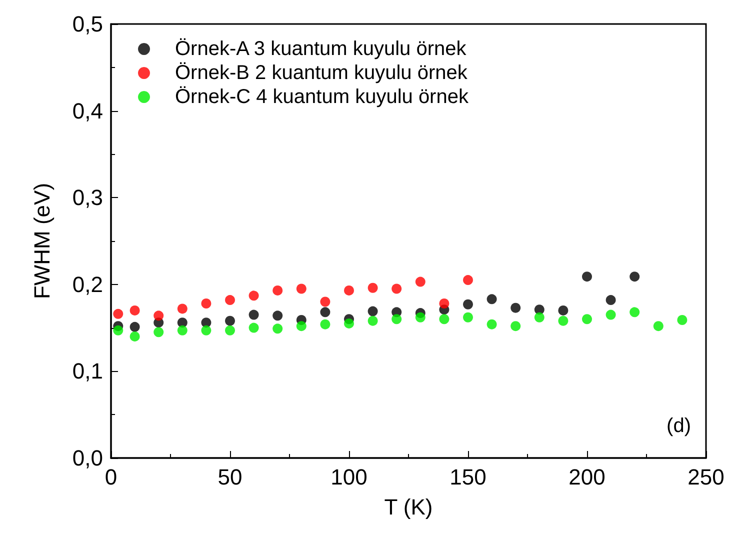 The width and height of the screenshot is (739, 558). I want to click on x-axis-title: T (K), so click(408, 507).